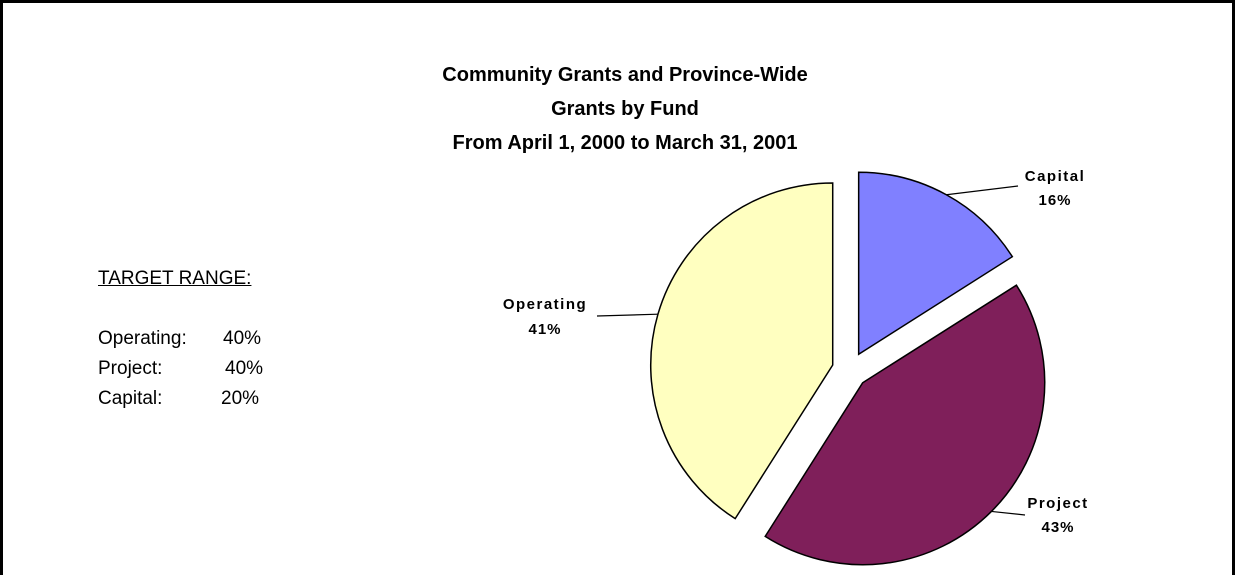 The image size is (1235, 575). I want to click on slice-label-capital: Capital, so click(1055, 176).